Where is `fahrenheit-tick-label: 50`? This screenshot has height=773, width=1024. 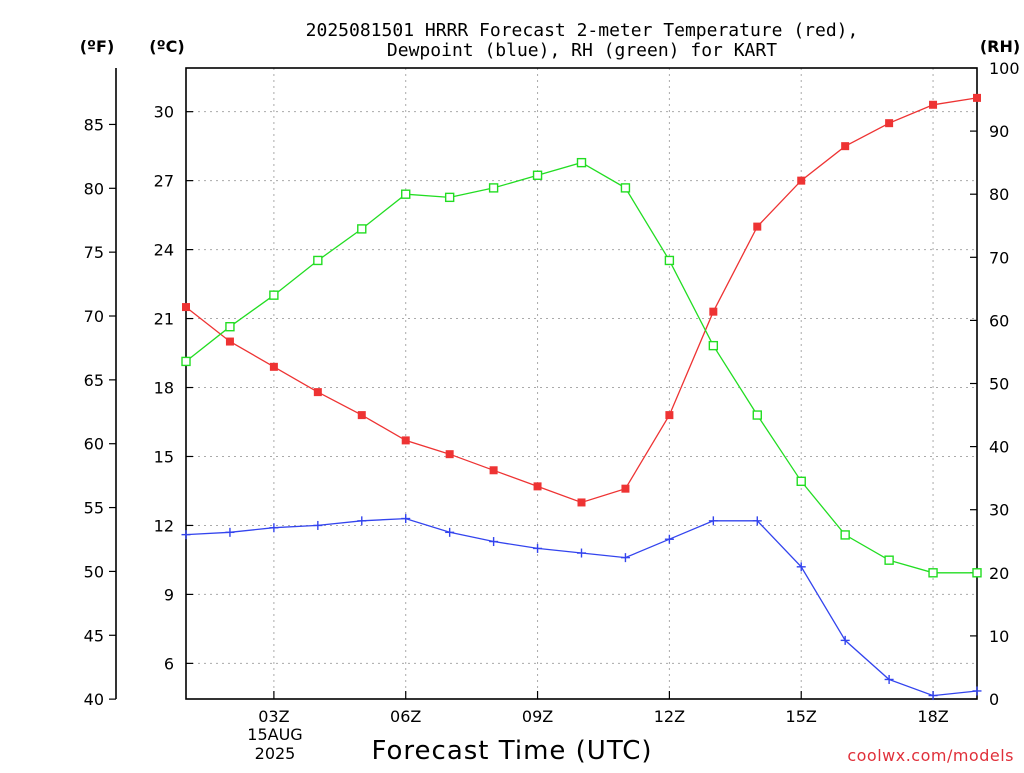
fahrenheit-tick-label: 50 is located at coordinates (94, 571).